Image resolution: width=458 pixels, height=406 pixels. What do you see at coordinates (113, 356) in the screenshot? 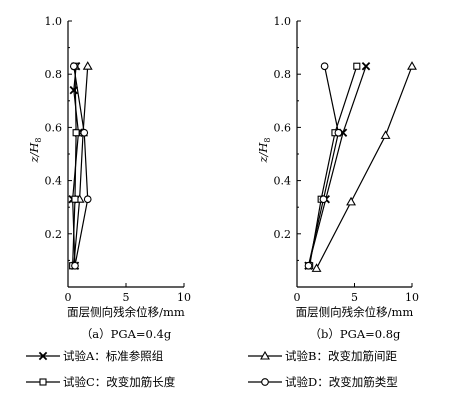
I see `legend-label: 试验A：标准参照组` at bounding box center [113, 356].